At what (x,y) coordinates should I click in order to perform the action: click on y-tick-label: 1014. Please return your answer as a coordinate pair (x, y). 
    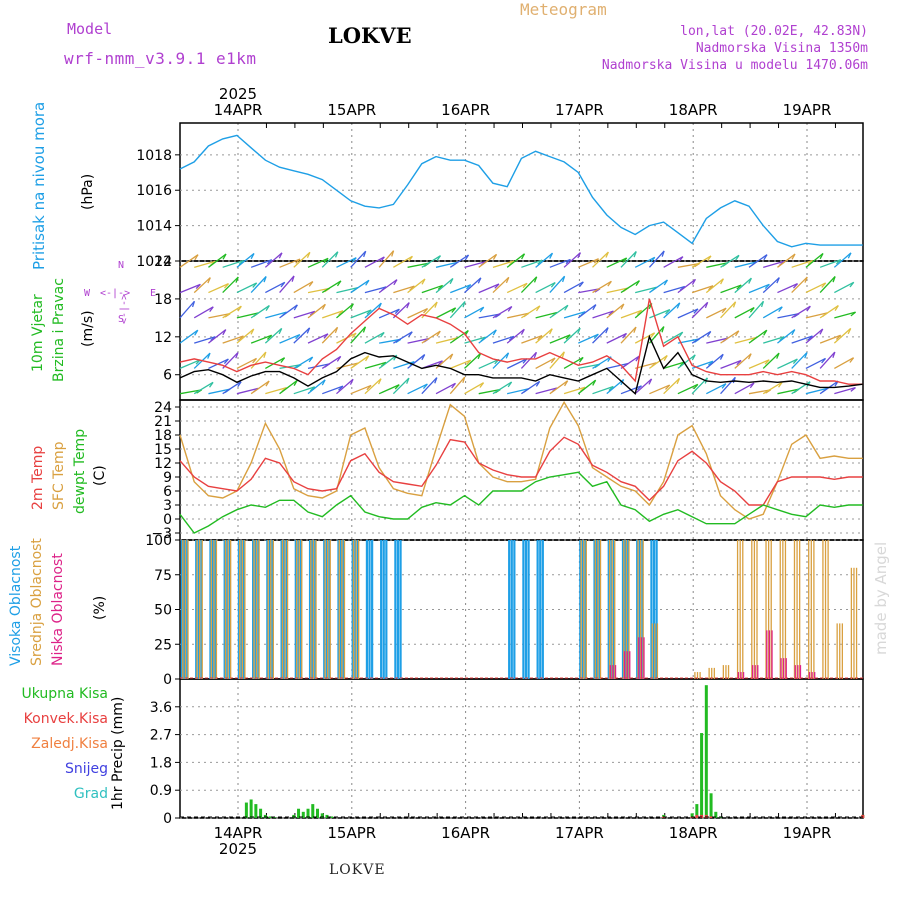
    Looking at the image, I should click on (154, 227).